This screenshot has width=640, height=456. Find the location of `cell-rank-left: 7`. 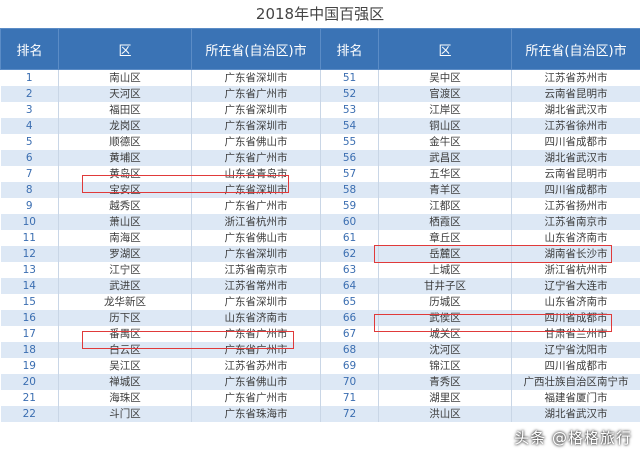

cell-rank-left: 7 is located at coordinates (29, 174).